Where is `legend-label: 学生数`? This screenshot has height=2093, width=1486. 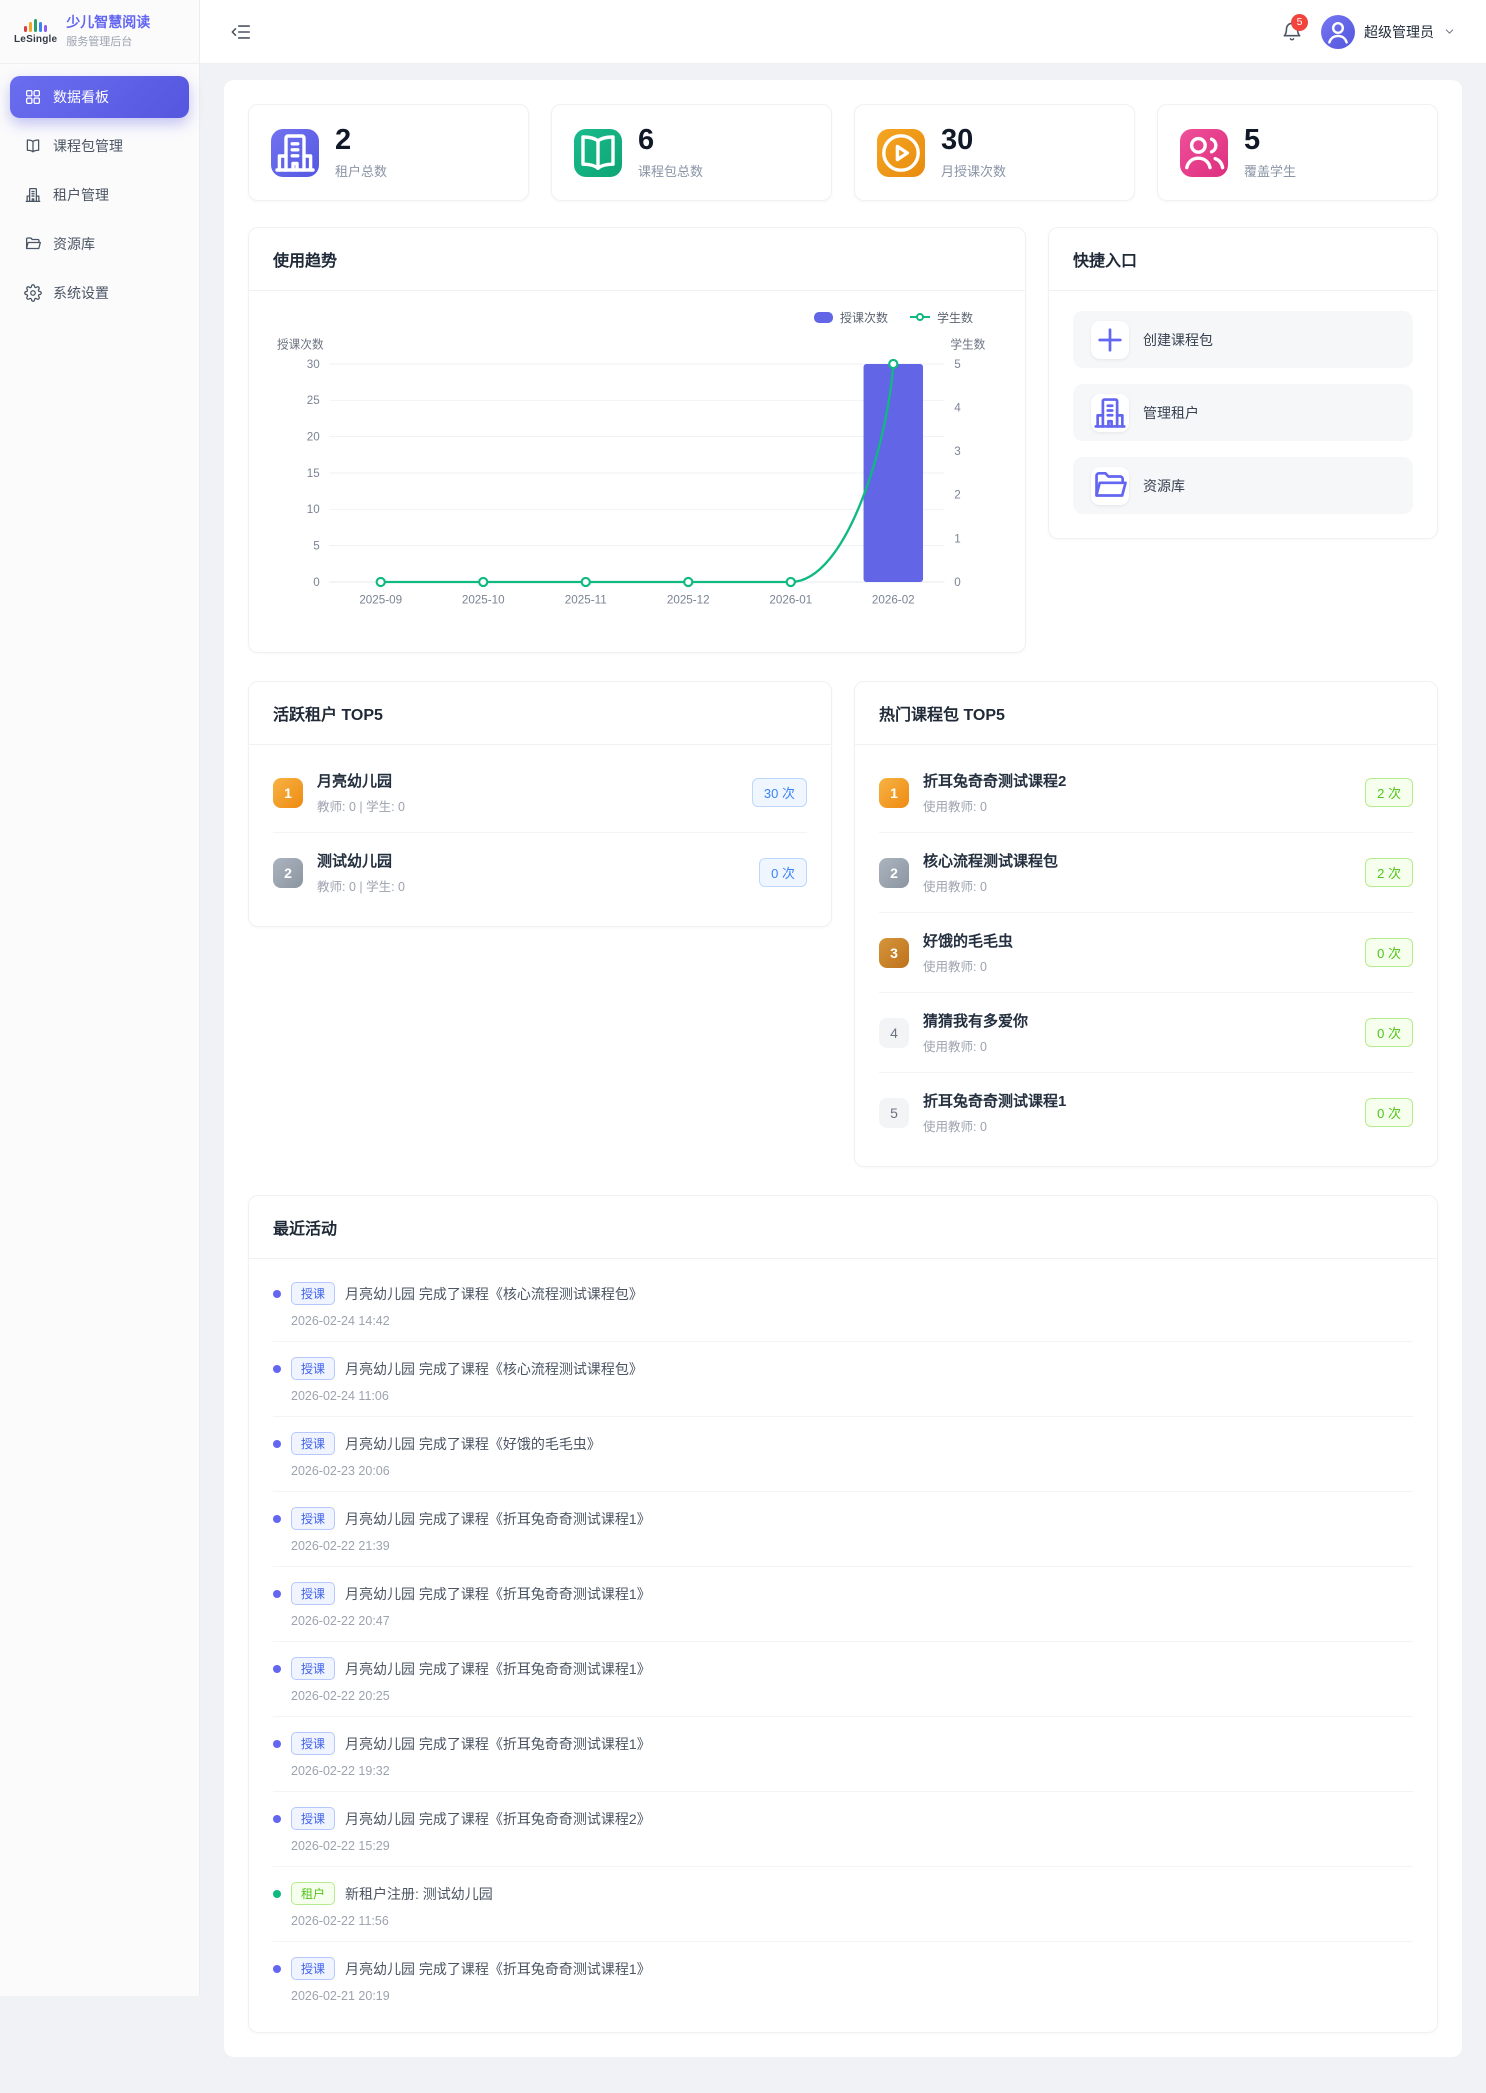 legend-label: 学生数 is located at coordinates (954, 317).